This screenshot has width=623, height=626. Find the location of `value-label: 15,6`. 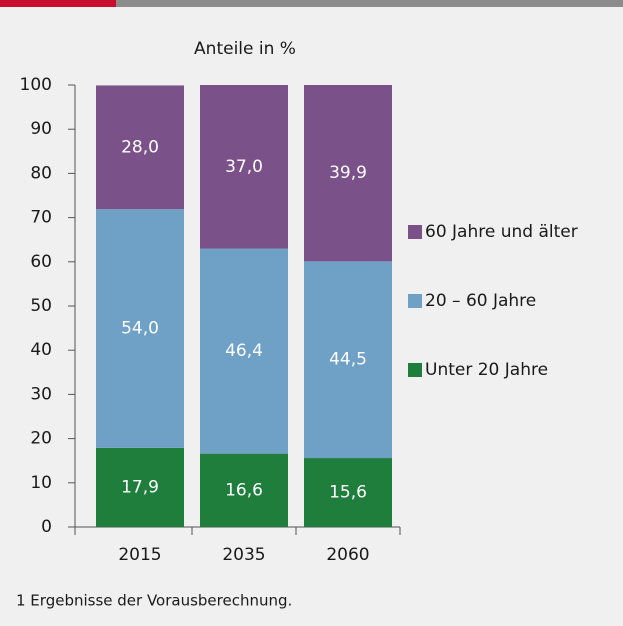

value-label: 15,6 is located at coordinates (348, 493).